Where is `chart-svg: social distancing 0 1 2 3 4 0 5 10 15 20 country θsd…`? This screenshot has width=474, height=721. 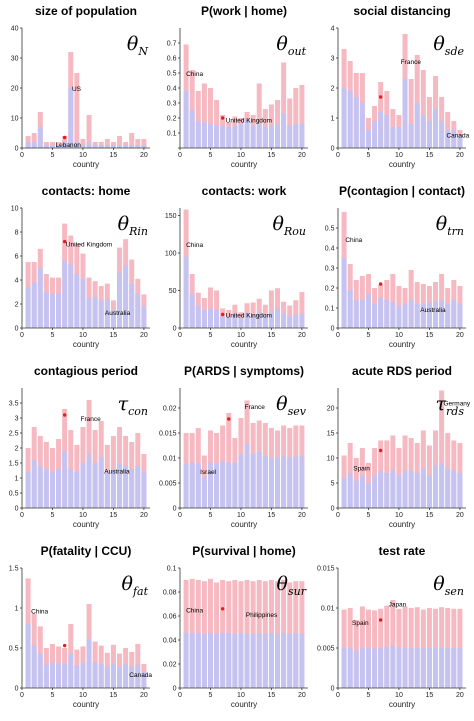 chart-svg: social distancing 0 1 2 3 4 0 5 10 15 20 country θsd… is located at coordinates (400, 86).